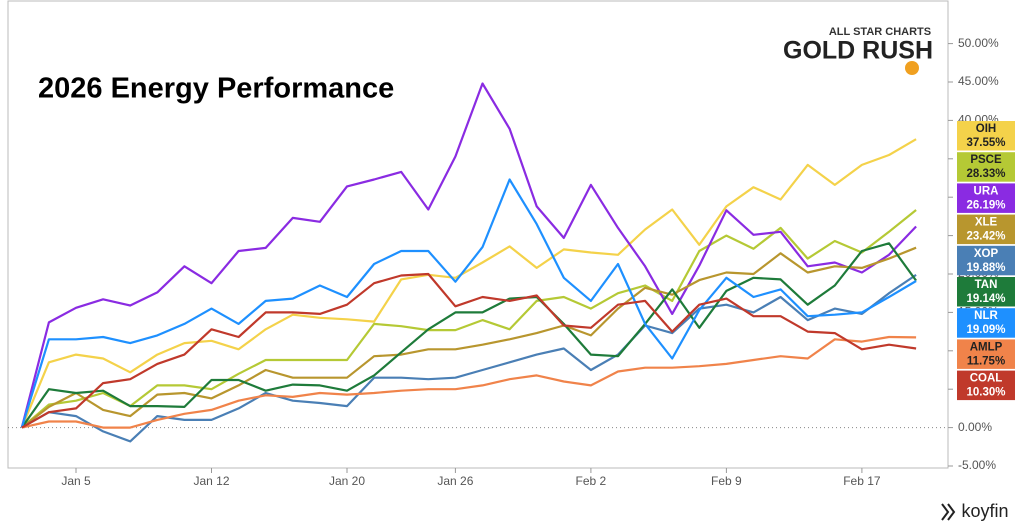 The height and width of the screenshot is (529, 1024). What do you see at coordinates (985, 205) in the screenshot?
I see `end-value-label: 26.19%` at bounding box center [985, 205].